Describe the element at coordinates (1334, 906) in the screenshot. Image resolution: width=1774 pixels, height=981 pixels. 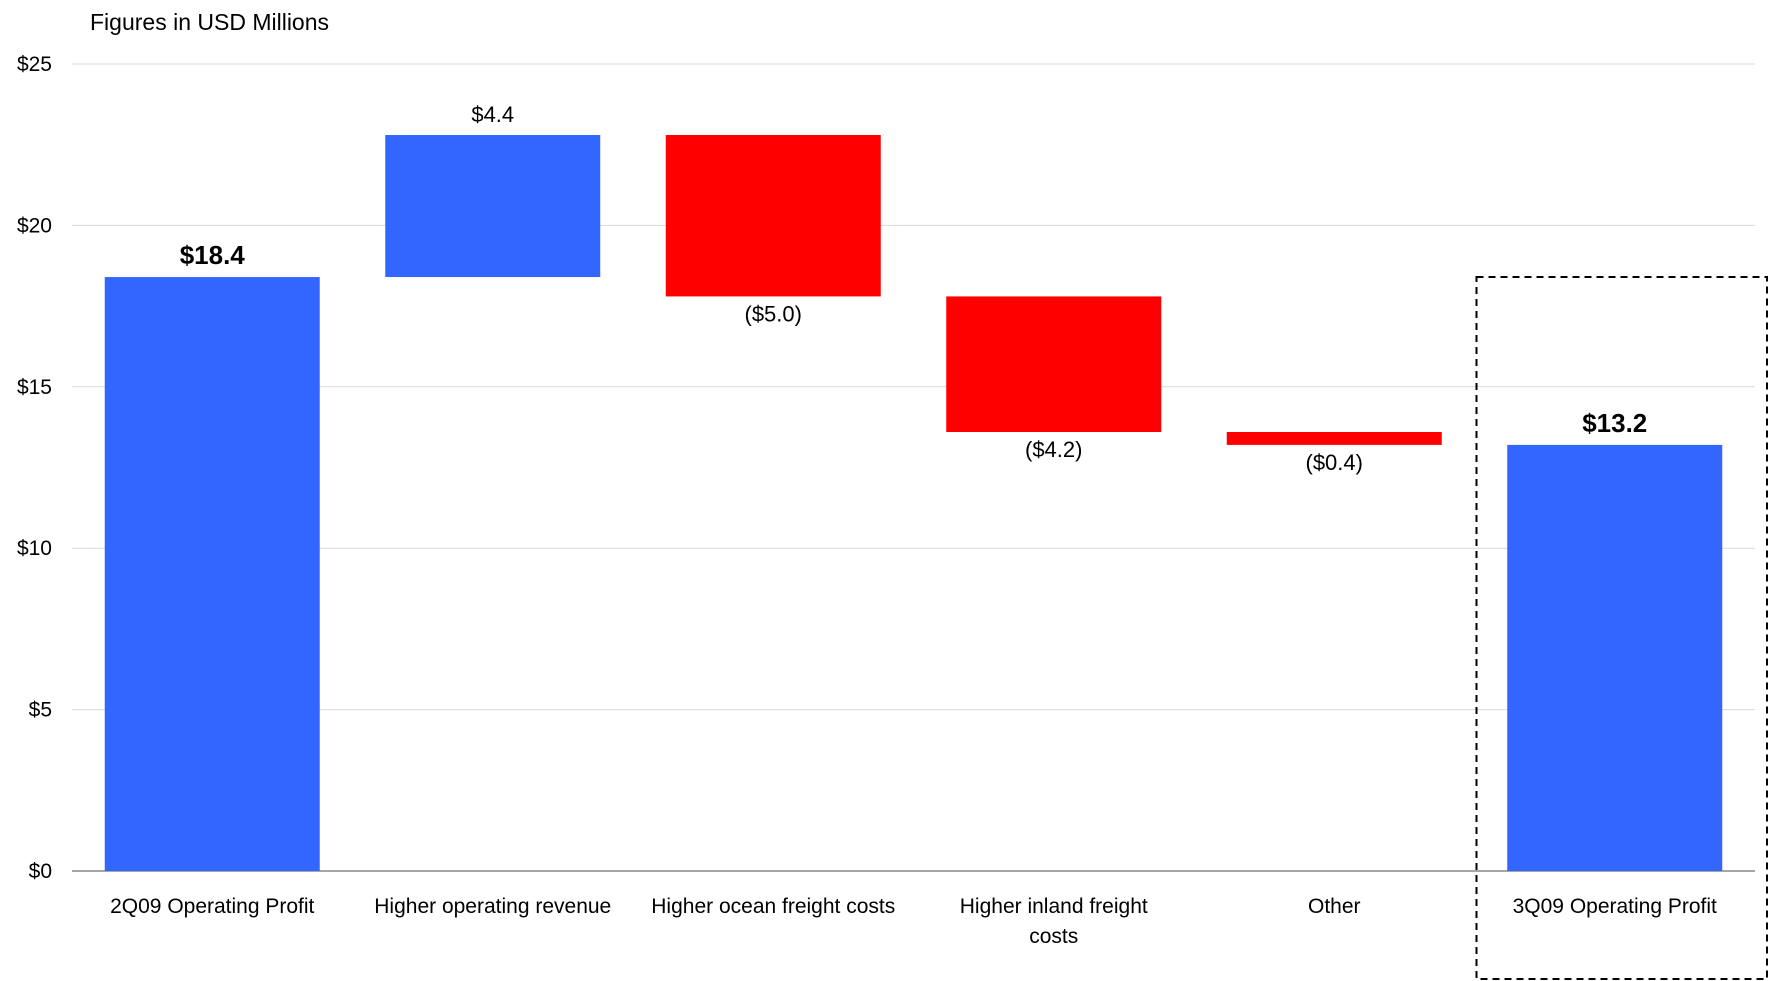
I see `category-label: Other` at that location.